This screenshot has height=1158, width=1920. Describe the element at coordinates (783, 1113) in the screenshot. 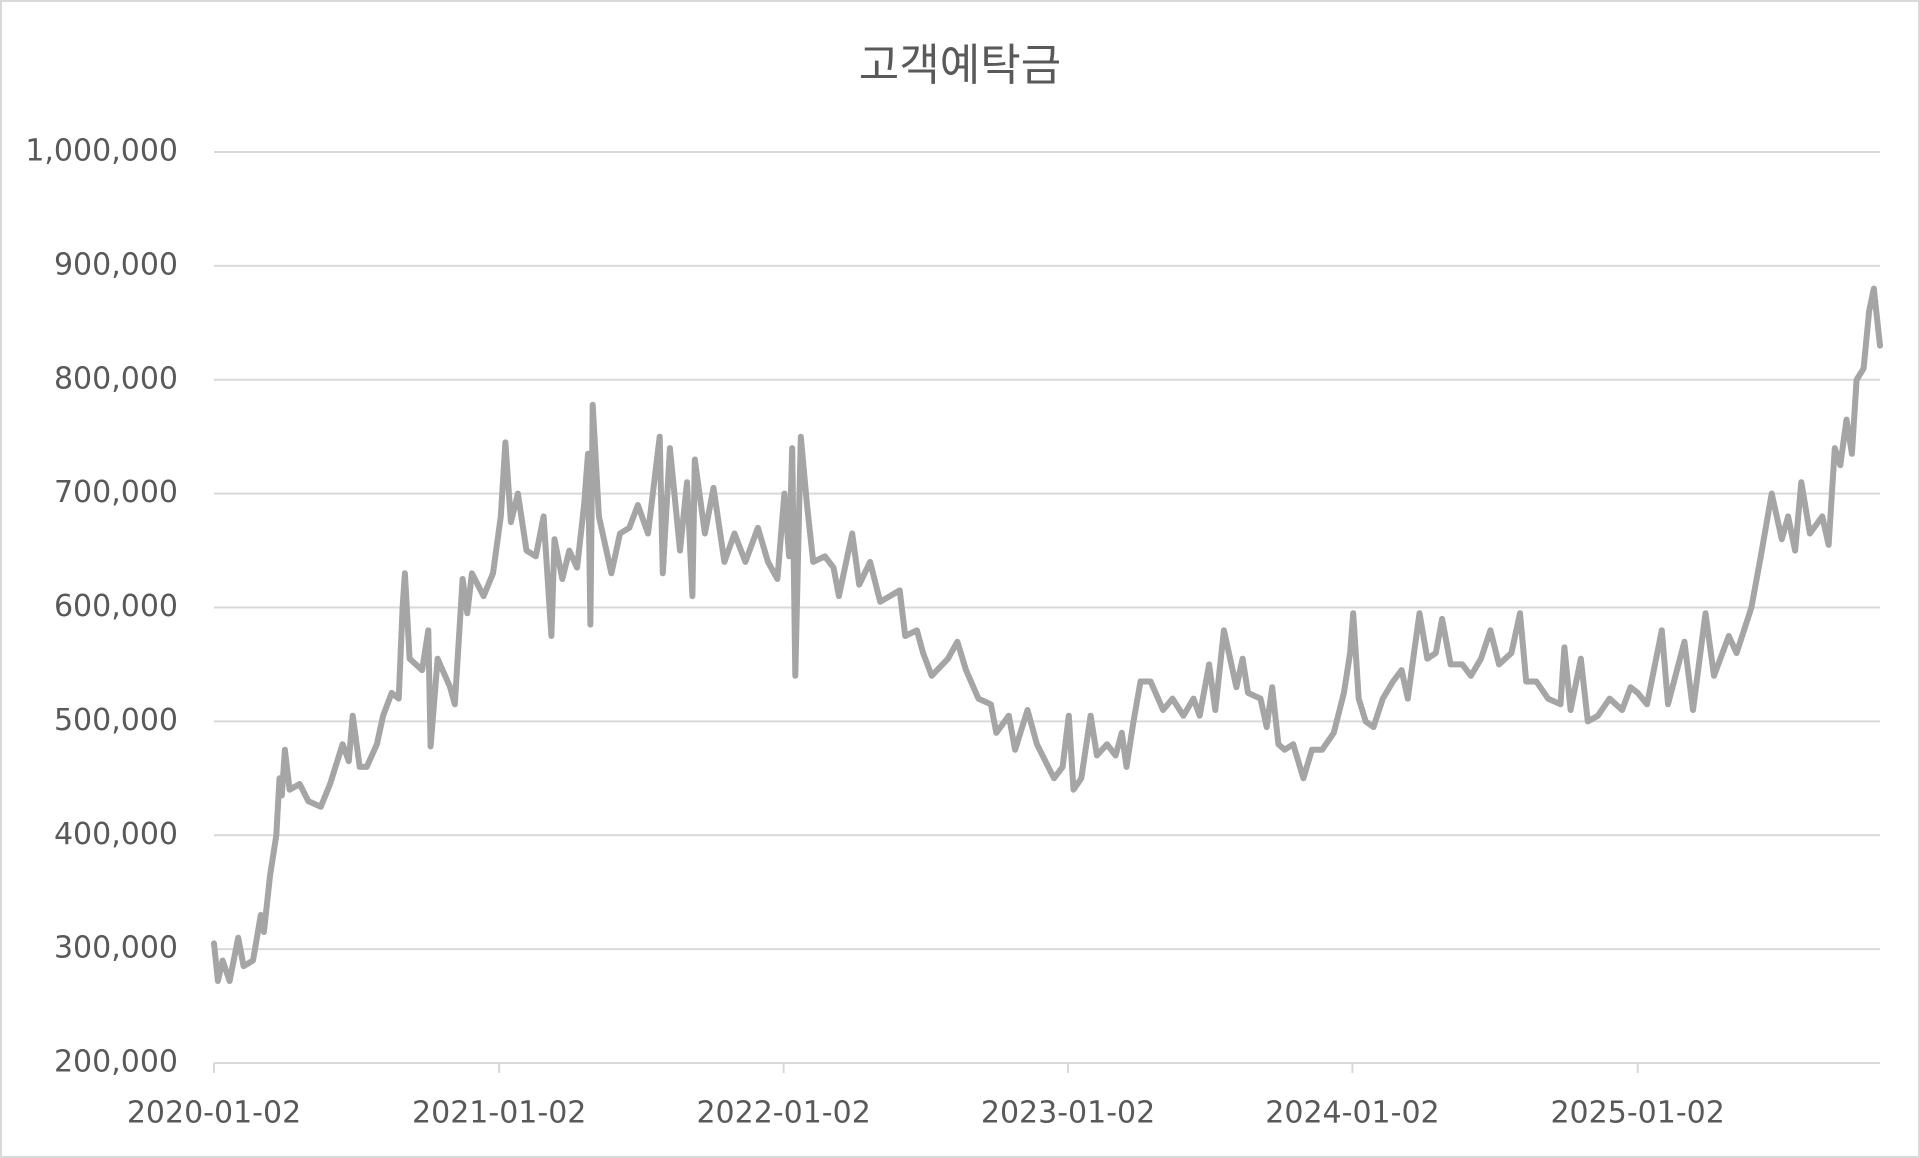

I see `x-tick-label: 2022-01-02` at that location.